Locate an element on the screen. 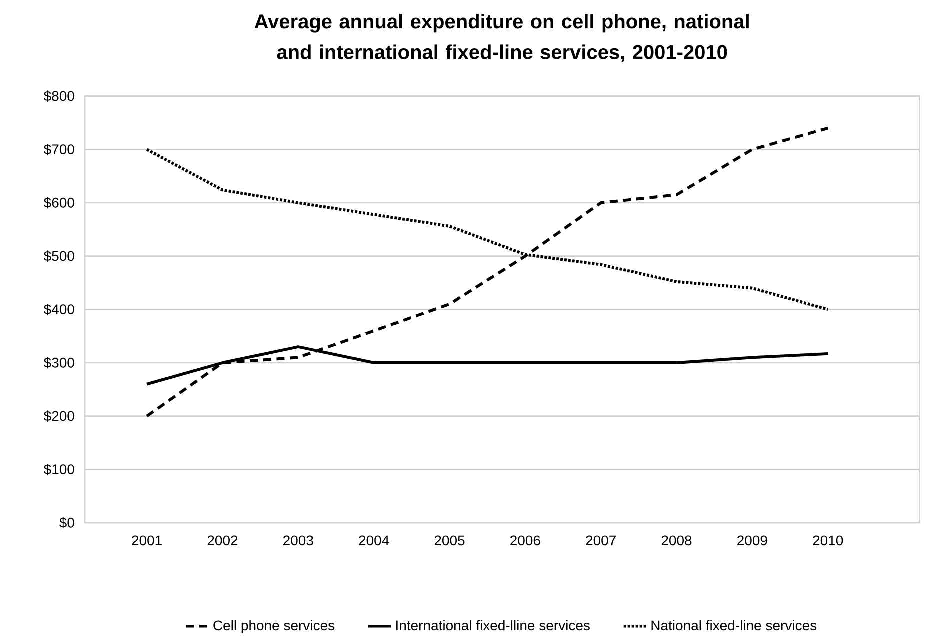 The width and height of the screenshot is (946, 638). x-tick-label: 2007 is located at coordinates (601, 541).